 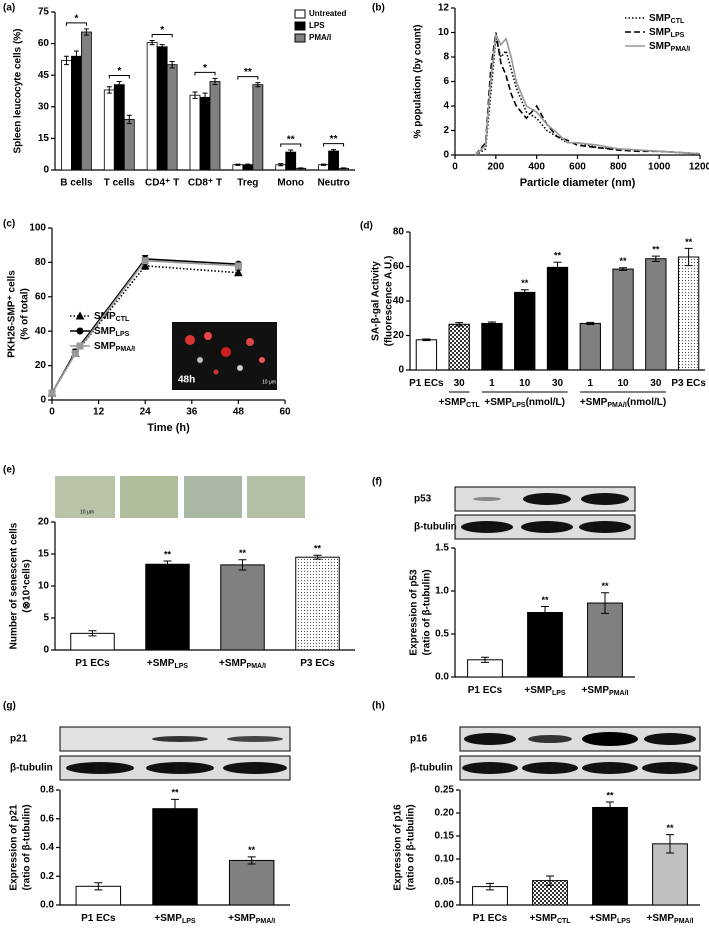 What do you see at coordinates (426, 383) in the screenshot?
I see `x-tick-label: P1 ECs` at bounding box center [426, 383].